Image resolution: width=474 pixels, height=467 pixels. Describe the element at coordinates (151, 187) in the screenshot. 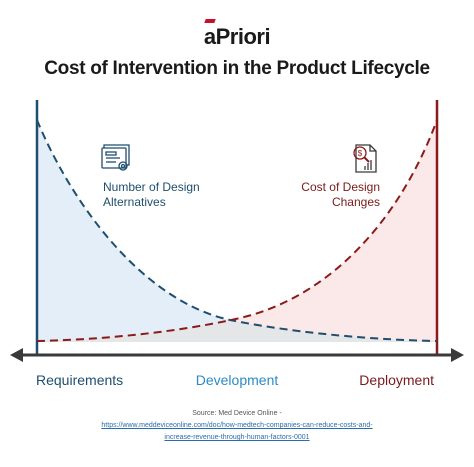

I see `design-alternatives-line1: Number of Design` at that location.